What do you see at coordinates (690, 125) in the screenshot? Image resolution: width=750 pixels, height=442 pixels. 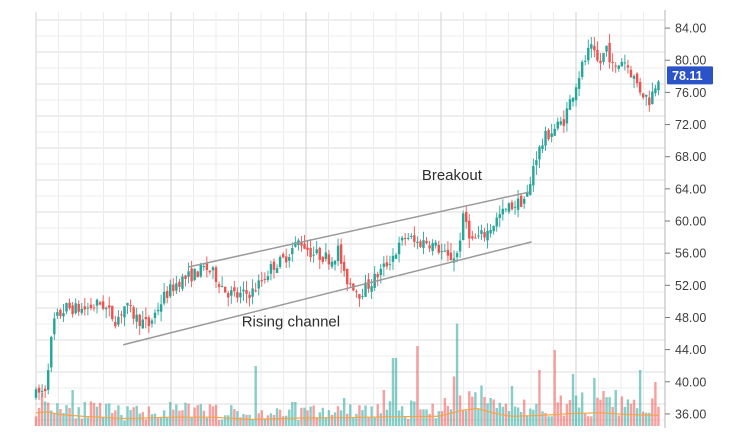 I see `price-tick-label: 72.00` at bounding box center [690, 125].